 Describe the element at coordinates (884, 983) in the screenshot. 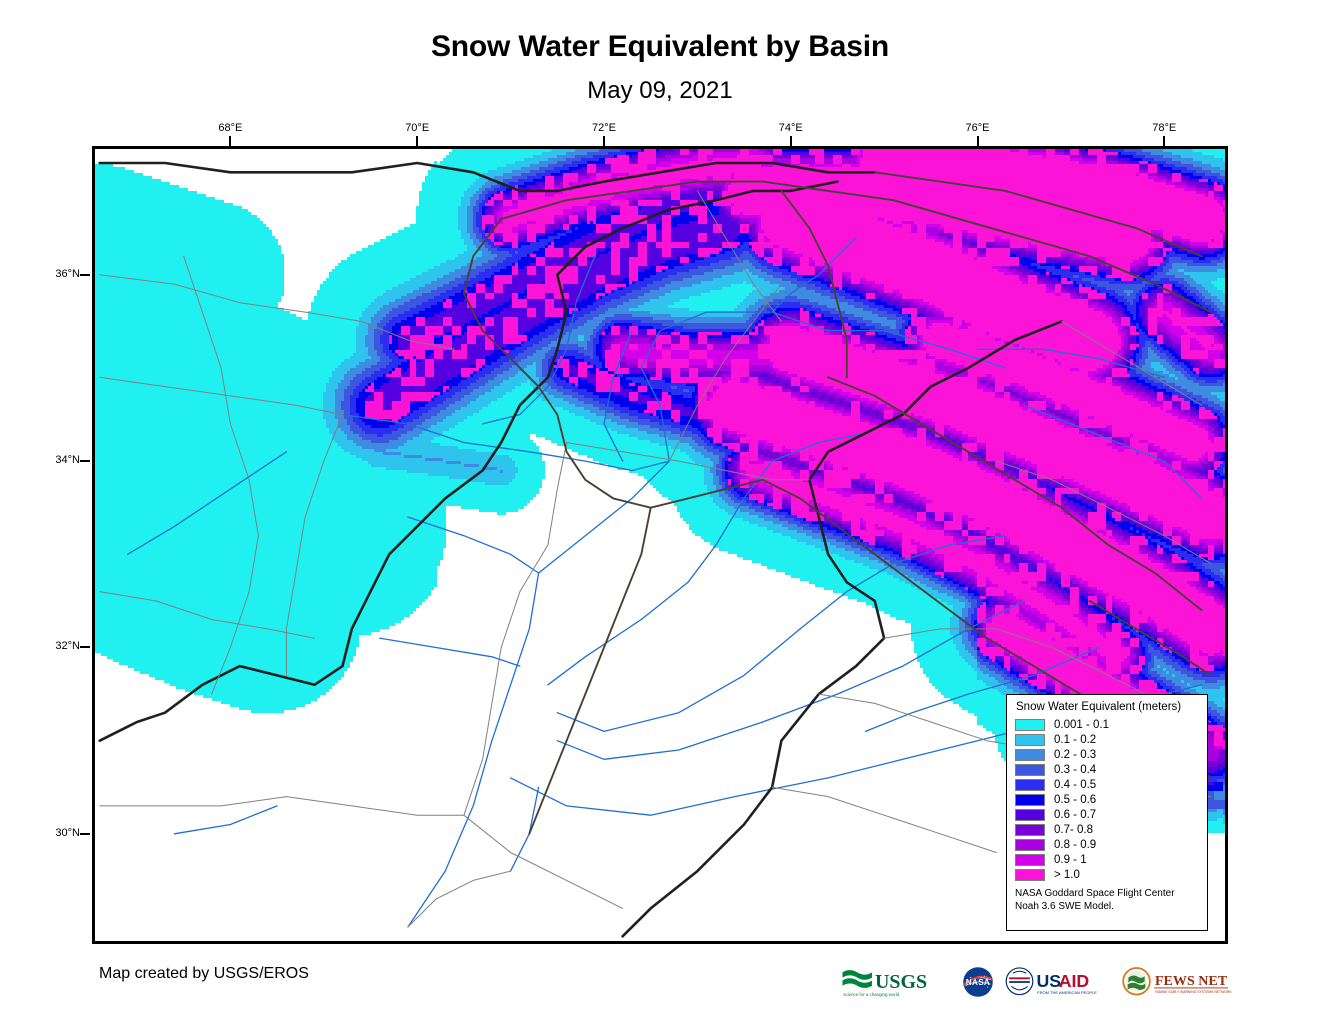

I see `usgs-logo: USGS science for a changing world` at that location.